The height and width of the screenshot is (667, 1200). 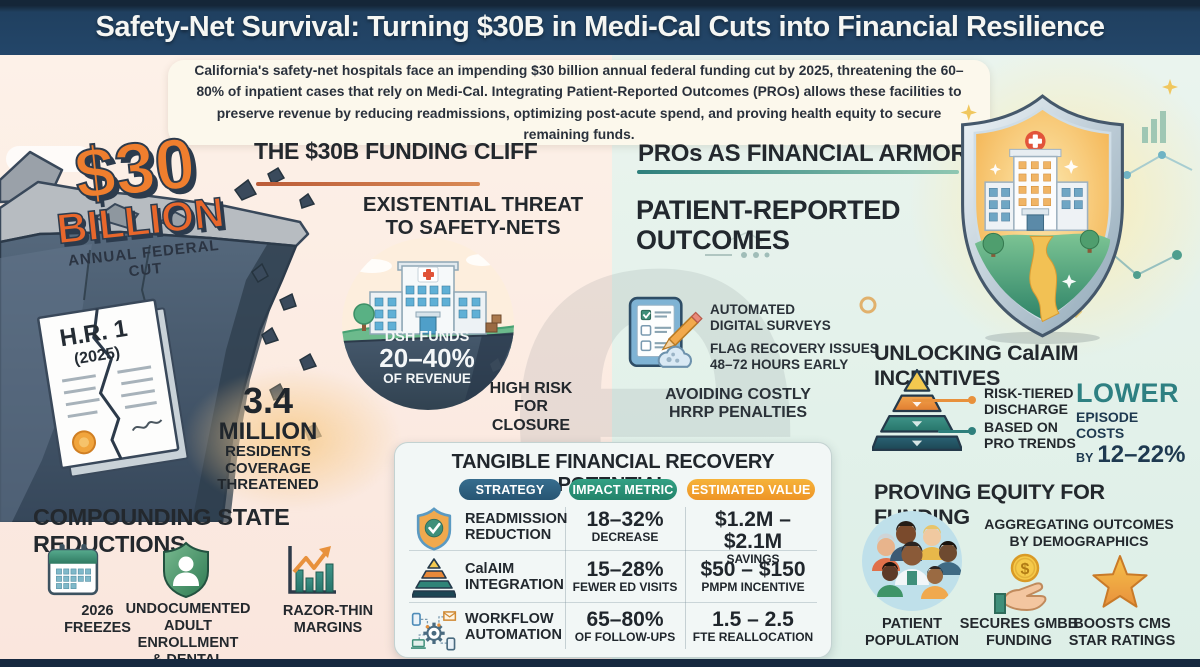 What do you see at coordinates (113, 388) in the screenshot?
I see `torn-bill-document` at bounding box center [113, 388].